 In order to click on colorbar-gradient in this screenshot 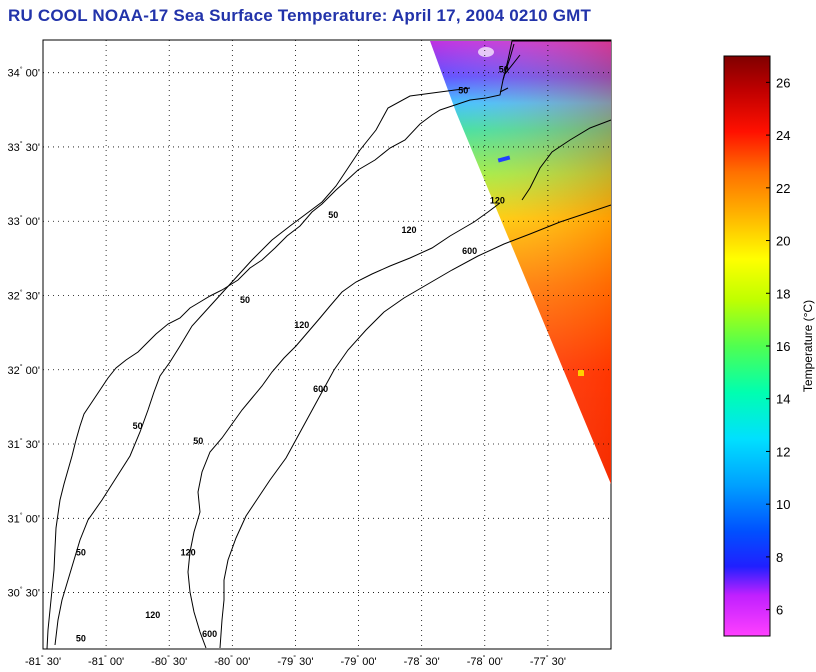, I will do `click(747, 346)`.